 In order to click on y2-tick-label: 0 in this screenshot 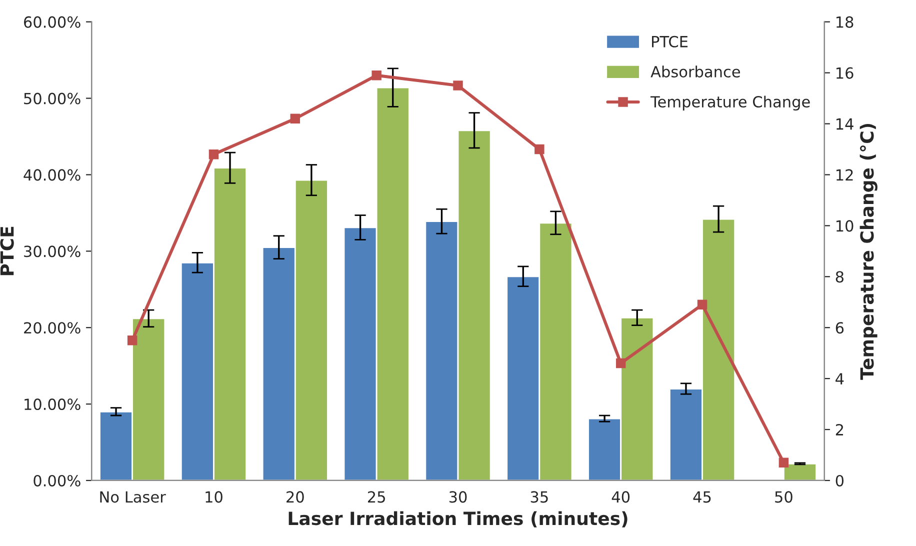, I will do `click(840, 480)`.